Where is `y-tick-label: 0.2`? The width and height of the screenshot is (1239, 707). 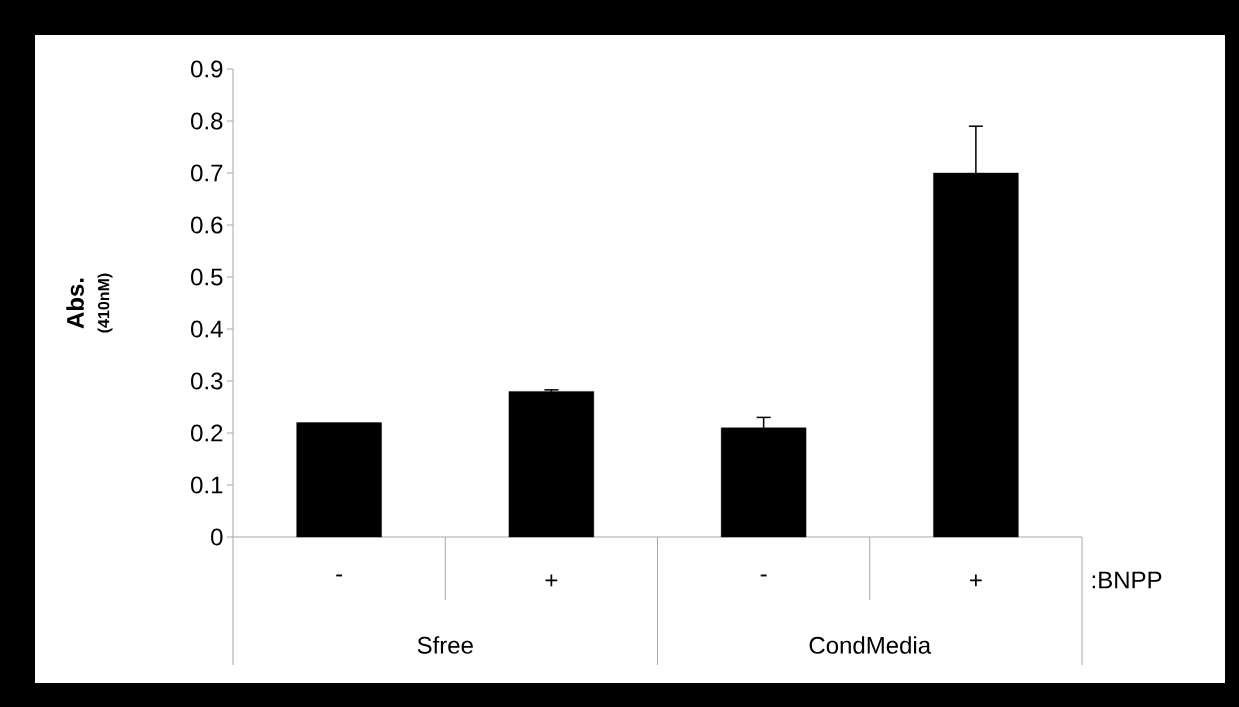 y-tick-label: 0.2 is located at coordinates (207, 433).